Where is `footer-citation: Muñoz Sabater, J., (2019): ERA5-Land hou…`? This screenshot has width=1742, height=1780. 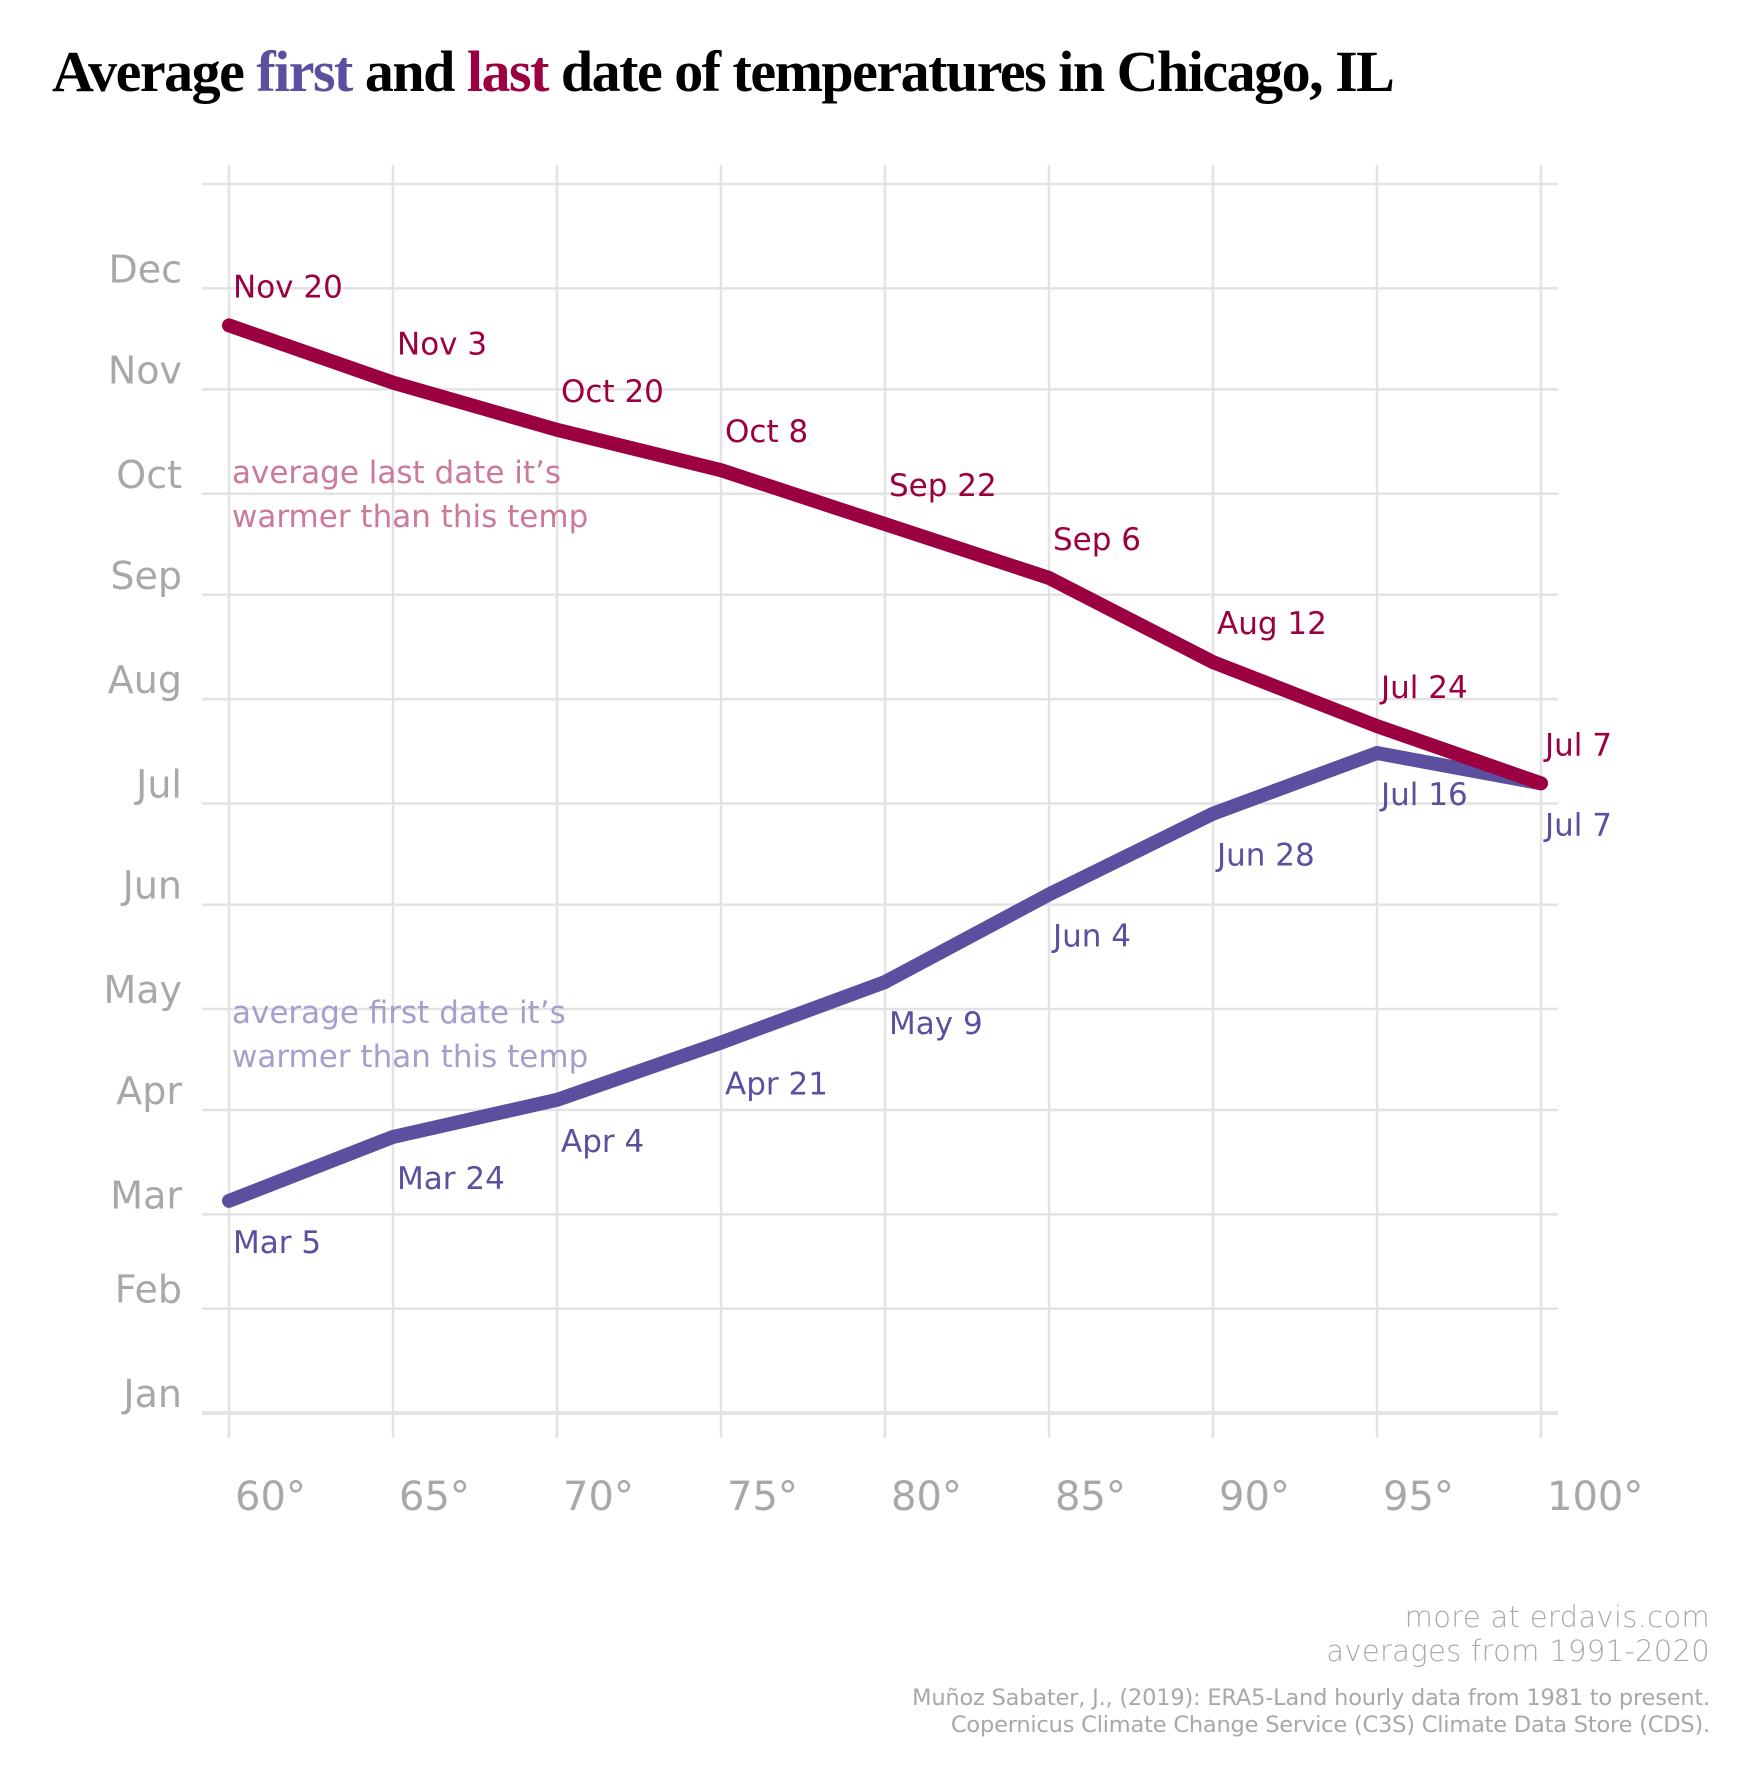
footer-citation: Muñoz Sabater, J., (2019): ERA5-Land hou… is located at coordinates (1311, 1712).